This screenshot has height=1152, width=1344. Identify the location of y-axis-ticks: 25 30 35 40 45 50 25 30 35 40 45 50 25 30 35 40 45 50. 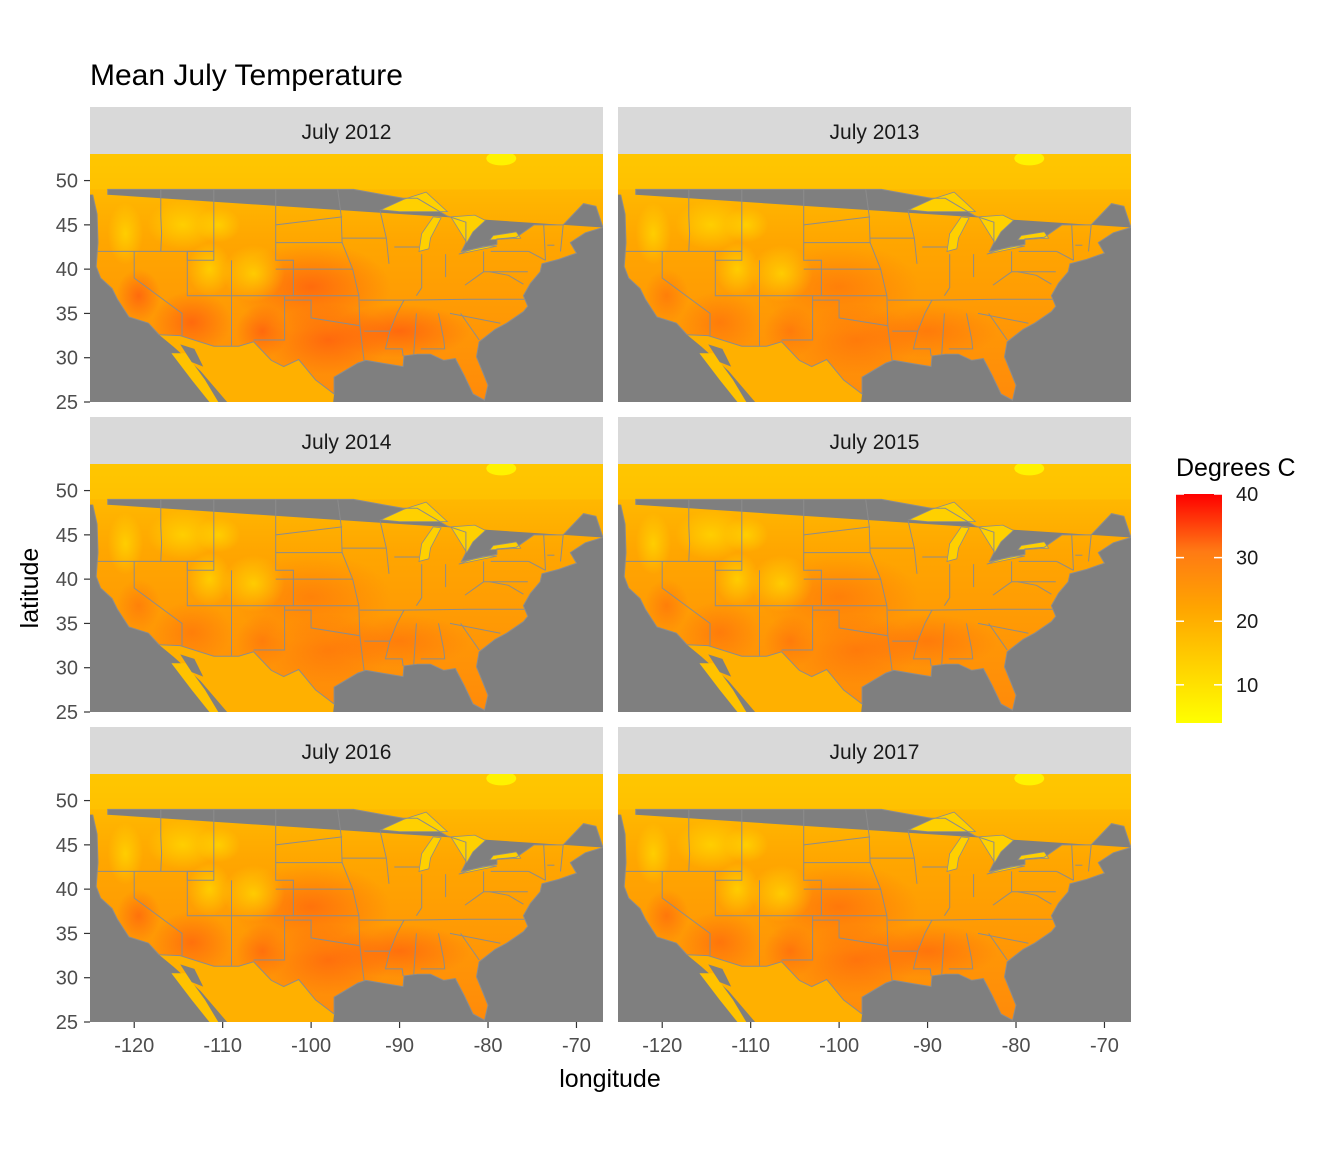
(73, 602).